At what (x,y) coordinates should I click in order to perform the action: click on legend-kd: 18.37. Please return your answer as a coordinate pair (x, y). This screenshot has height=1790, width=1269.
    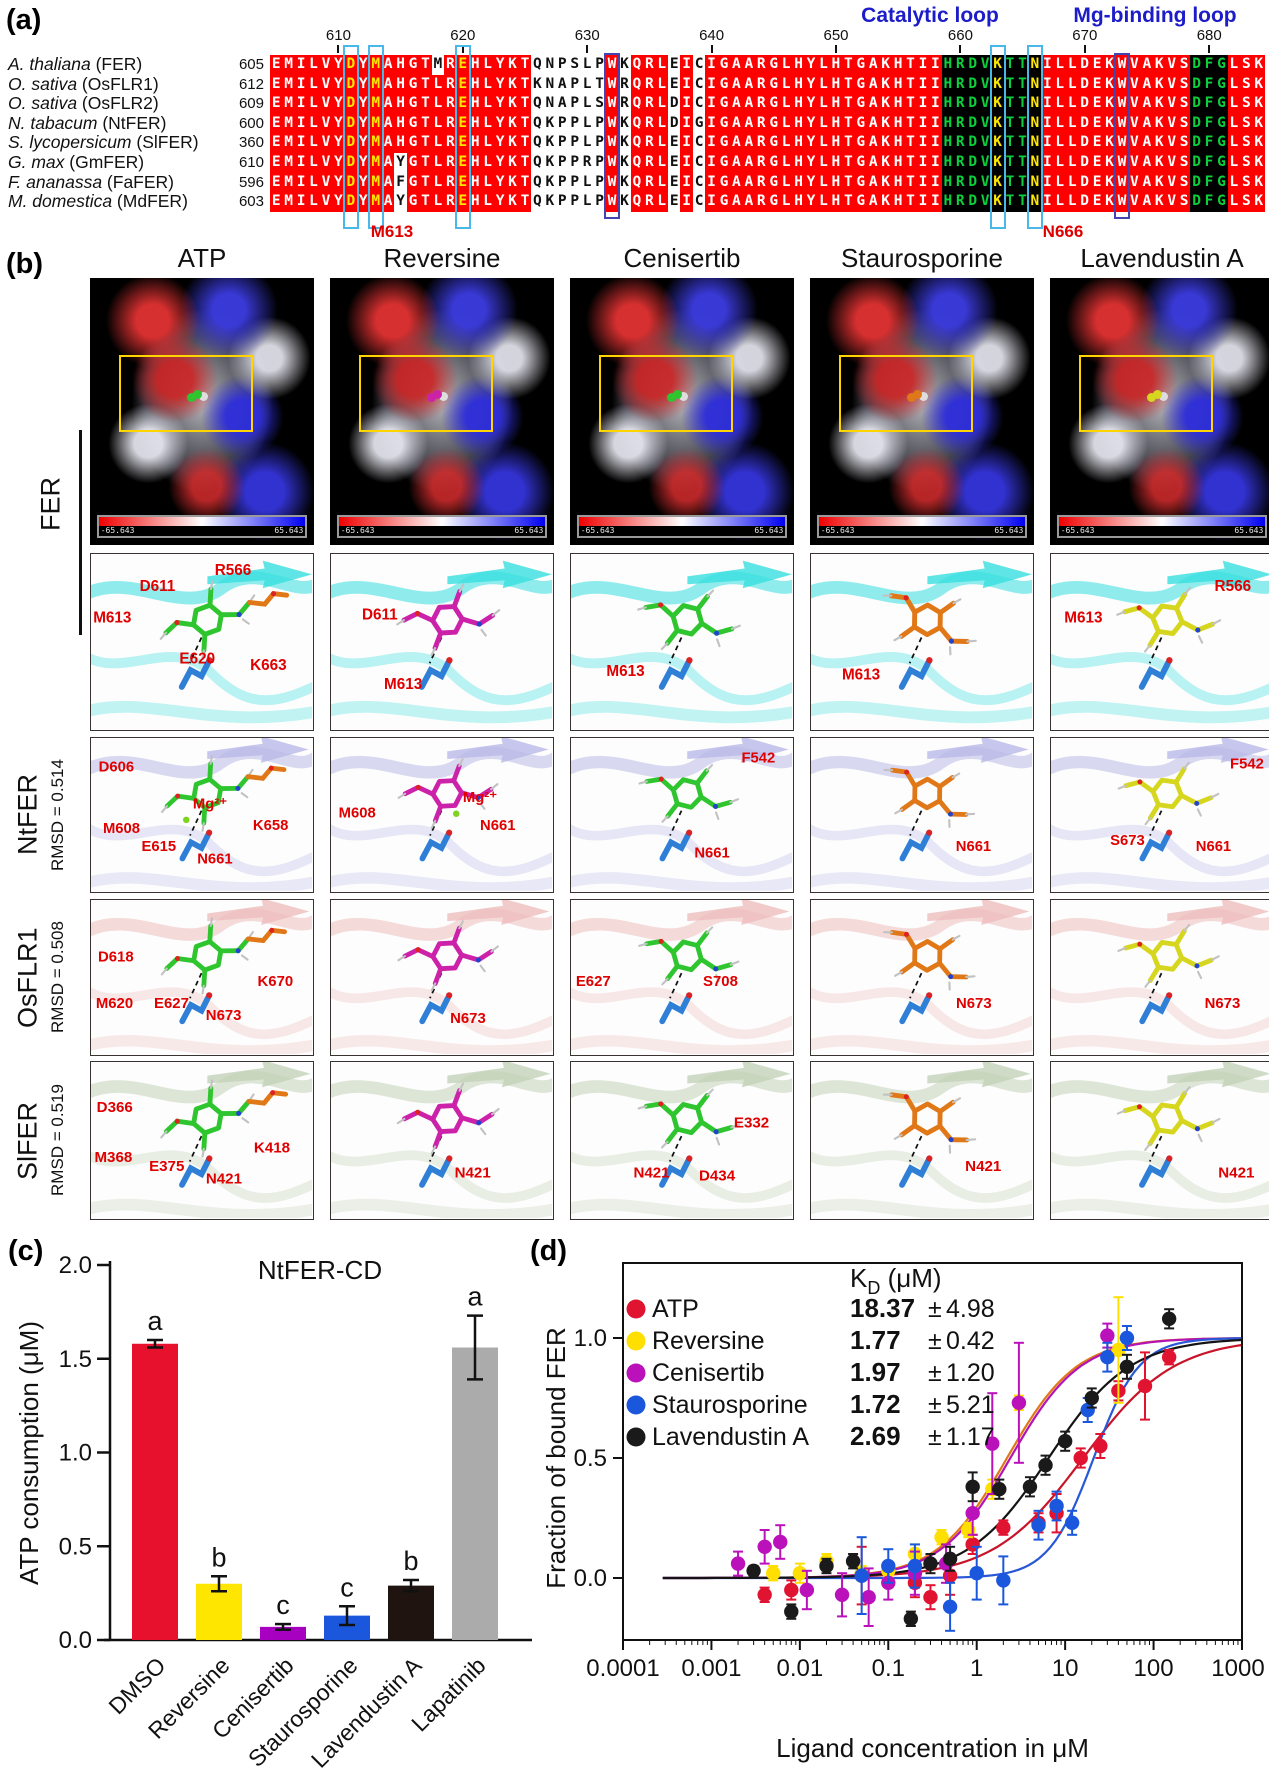
    Looking at the image, I should click on (882, 1308).